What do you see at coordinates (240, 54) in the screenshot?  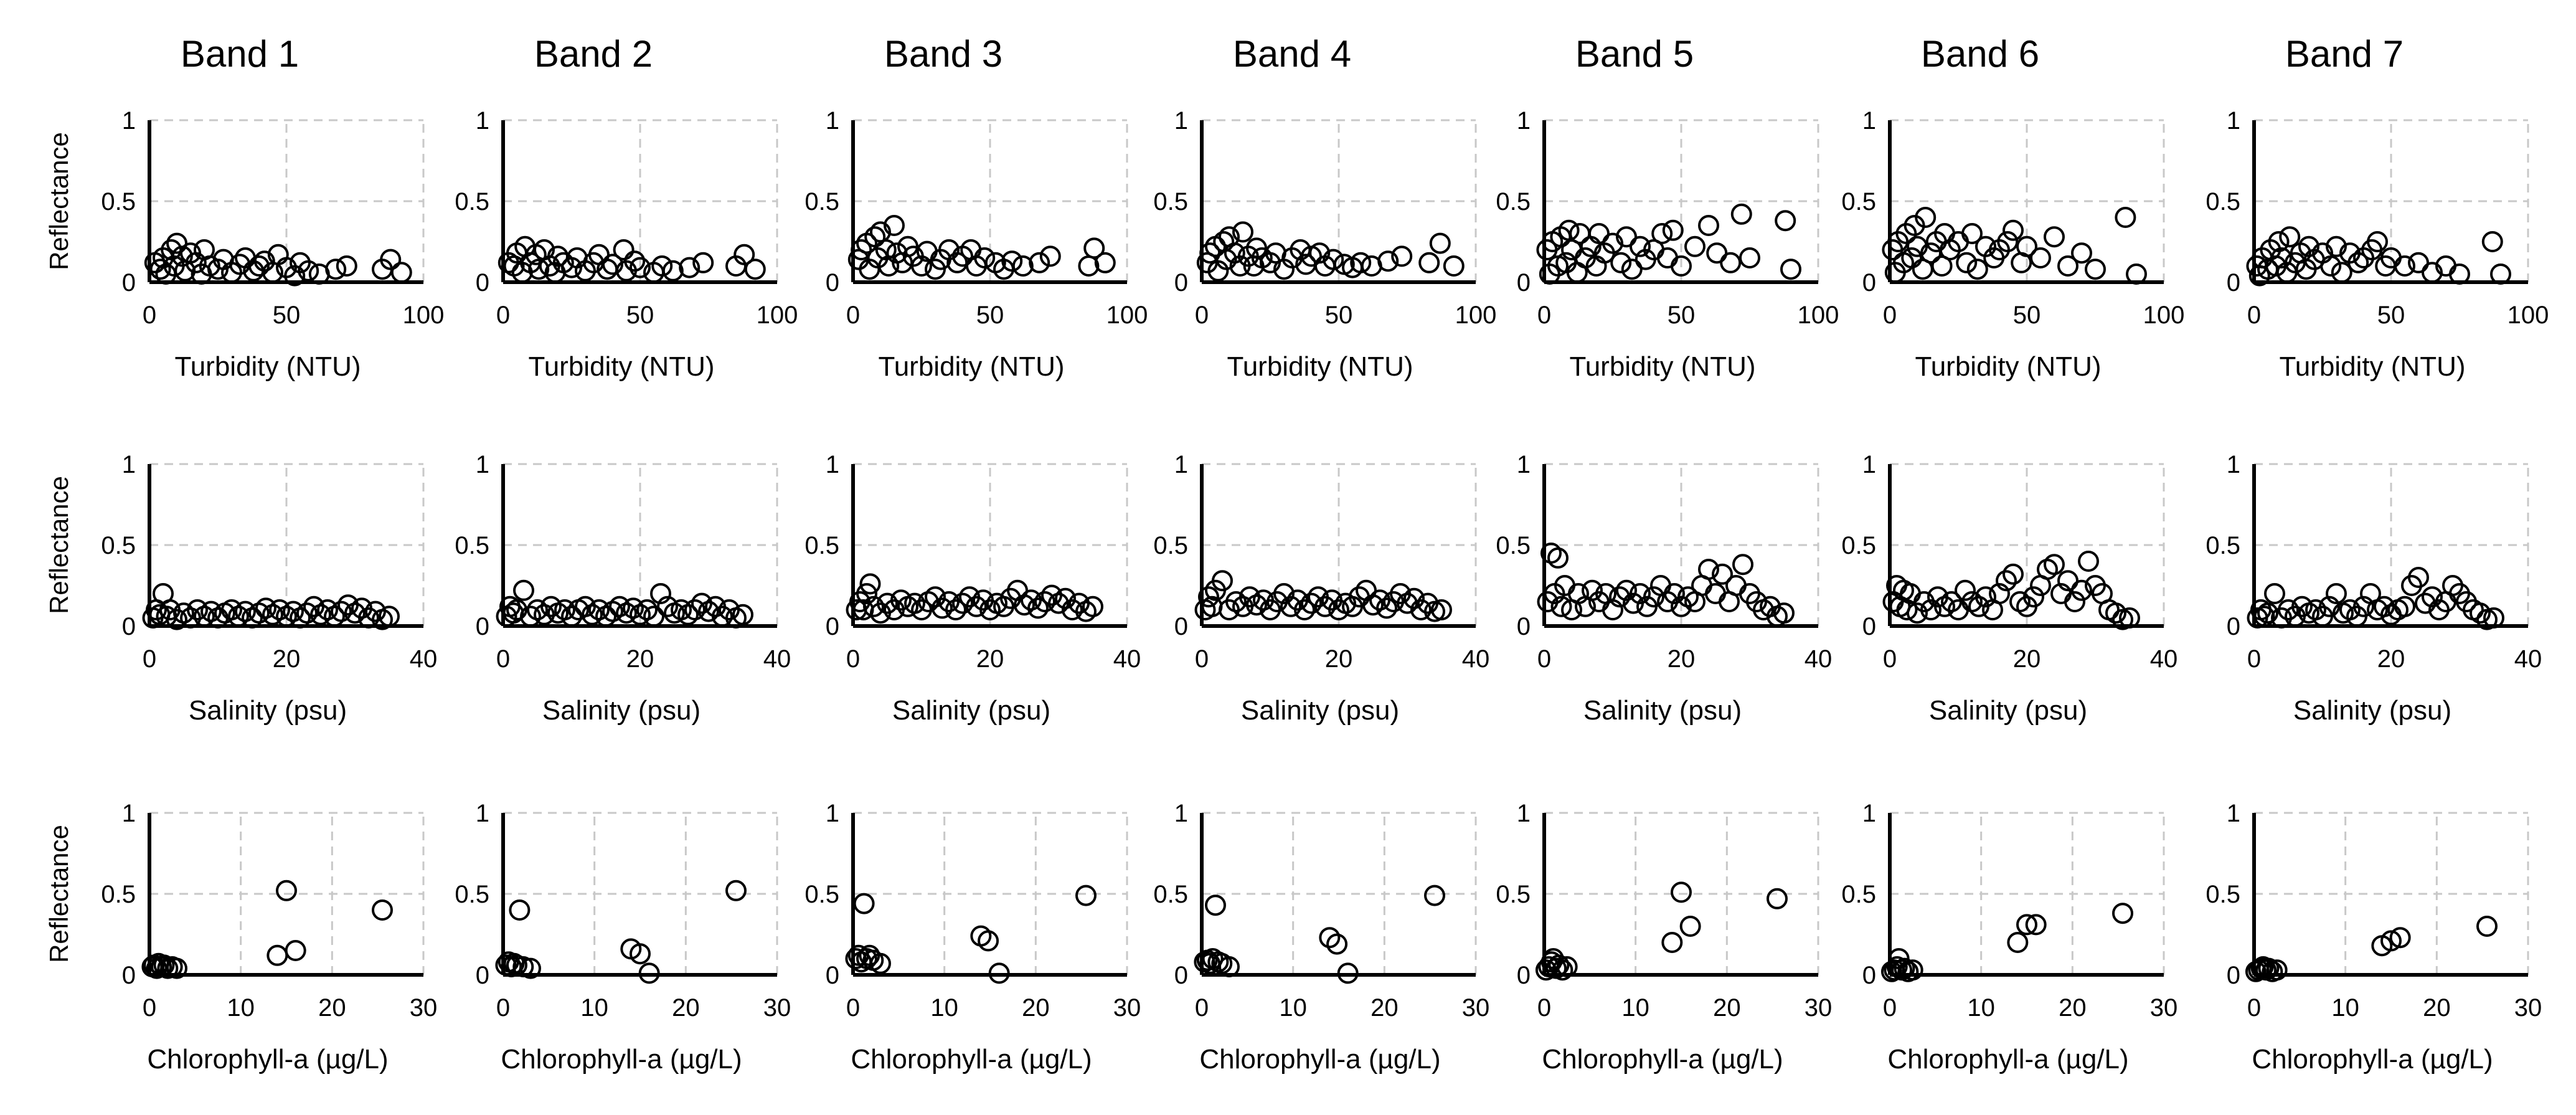 I see `band-title: Band 1` at bounding box center [240, 54].